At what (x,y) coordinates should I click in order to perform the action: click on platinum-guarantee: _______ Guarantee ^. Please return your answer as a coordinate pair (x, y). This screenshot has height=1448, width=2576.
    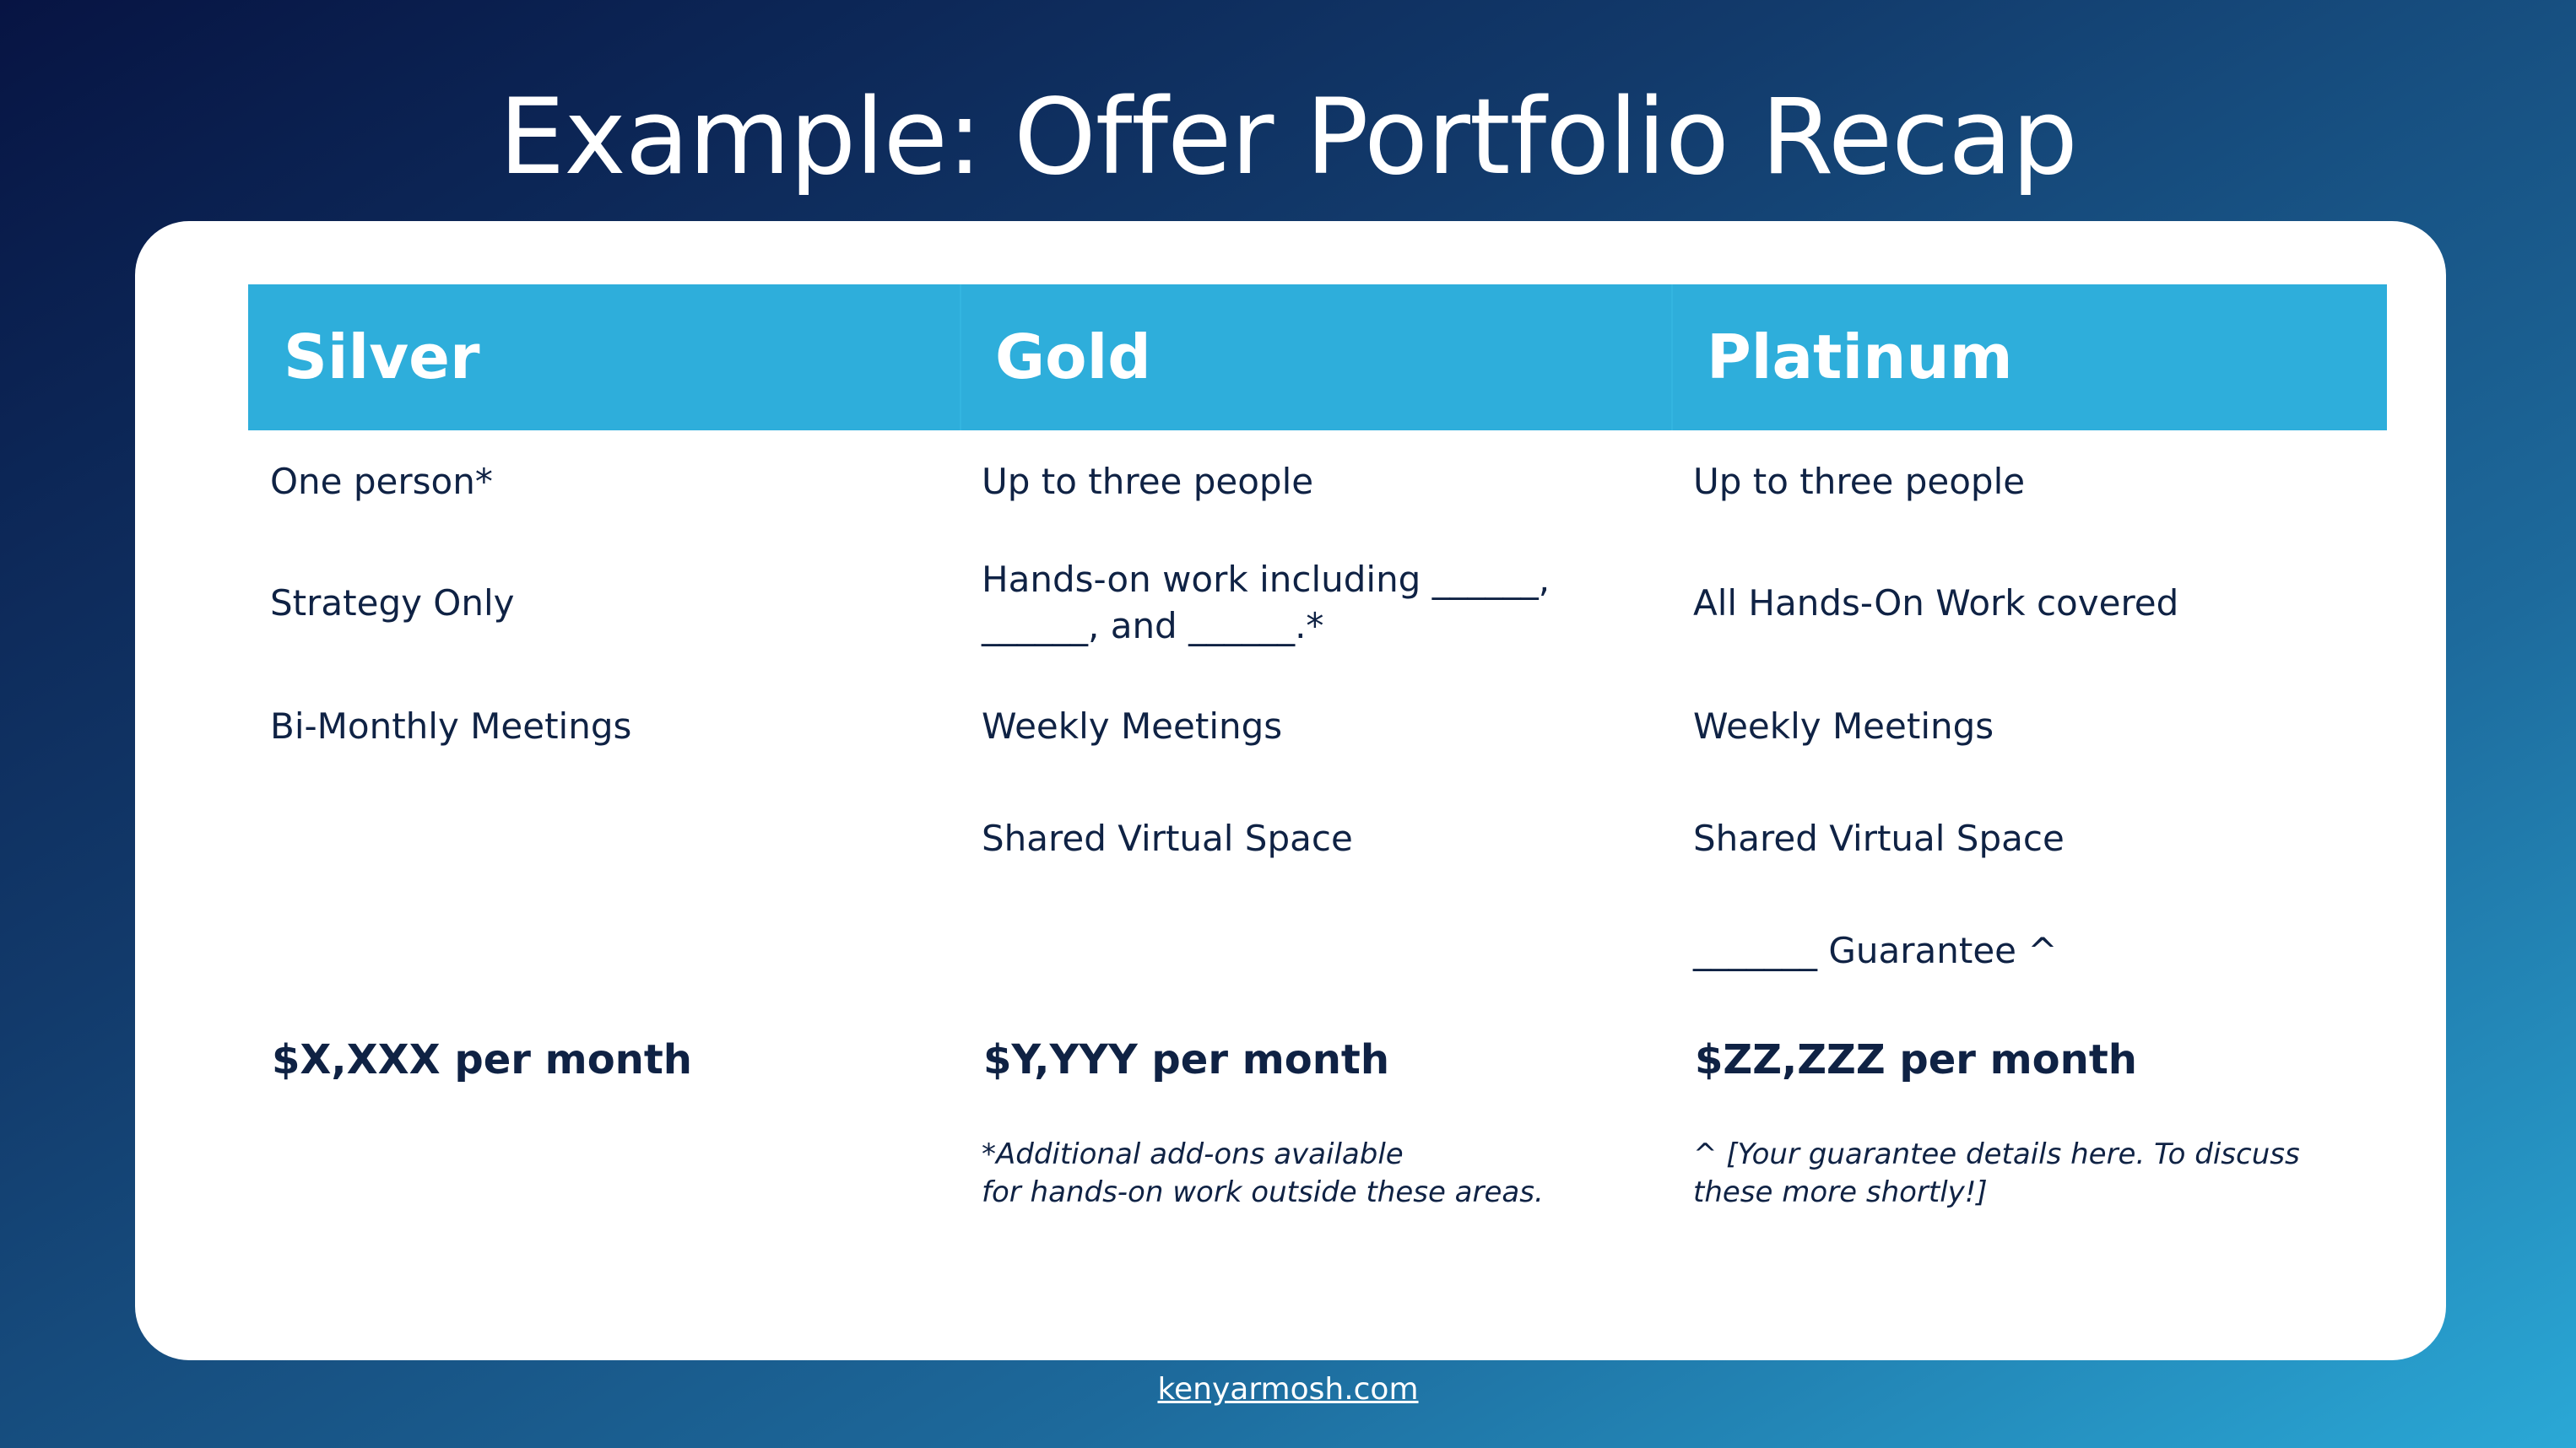
    Looking at the image, I should click on (1875, 950).